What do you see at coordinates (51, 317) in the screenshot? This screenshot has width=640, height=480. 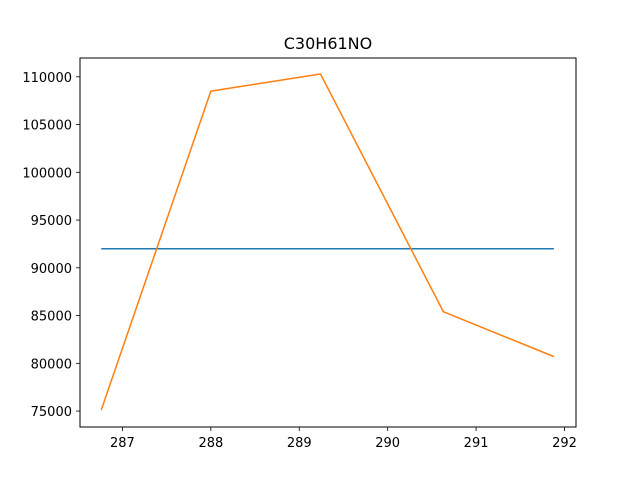 I see `y-tick-label: 85000` at bounding box center [51, 317].